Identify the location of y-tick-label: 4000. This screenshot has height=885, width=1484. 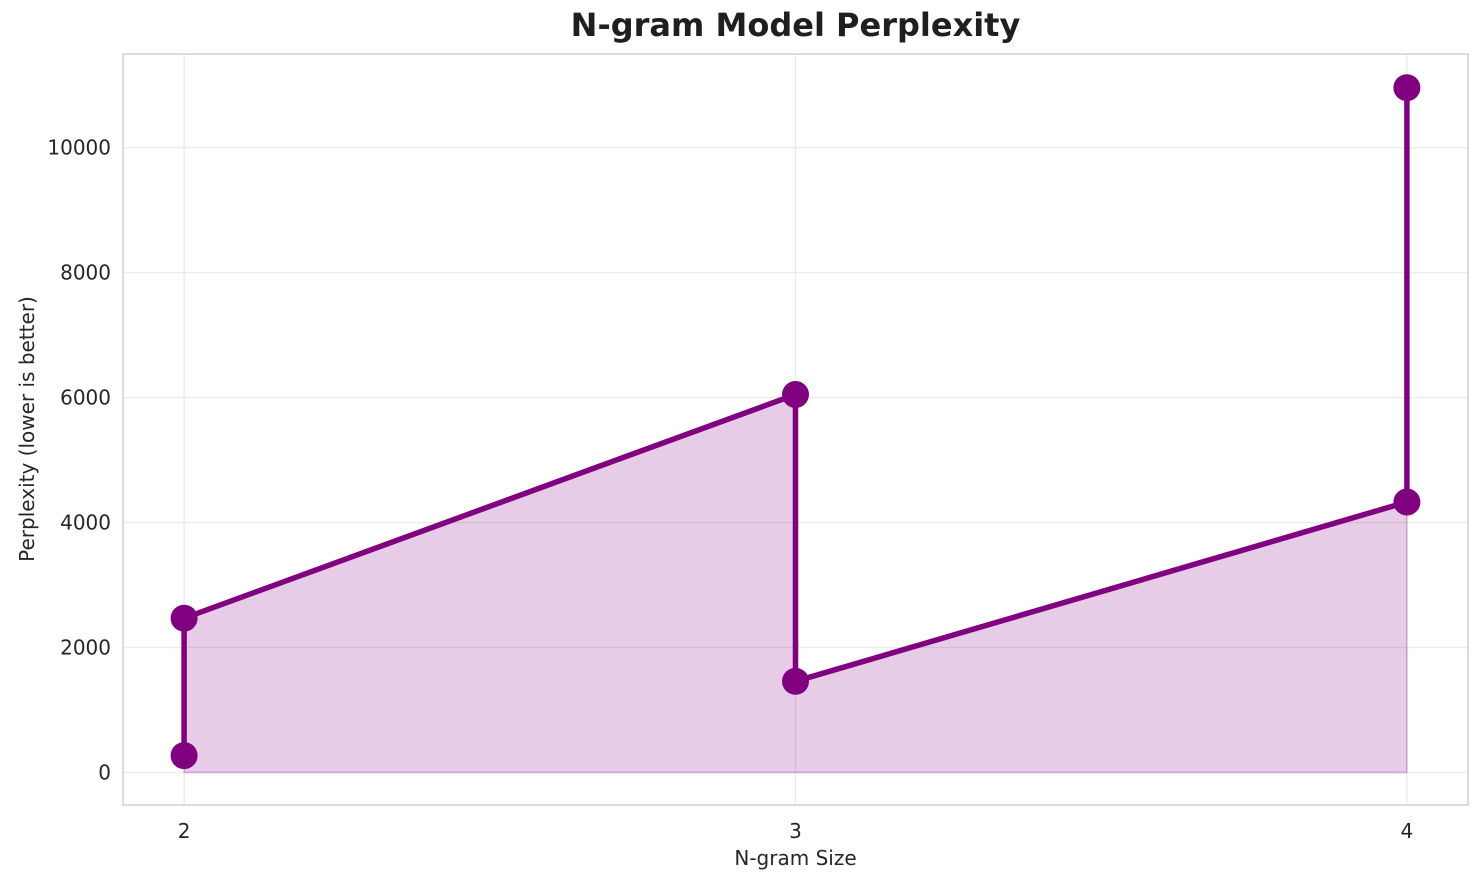
(85, 523).